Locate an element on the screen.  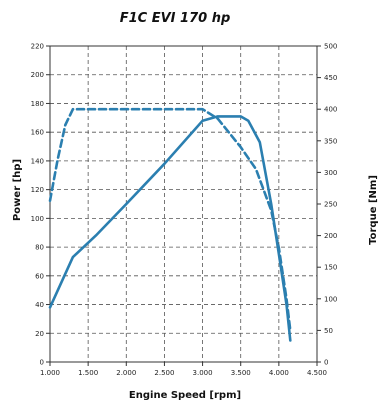
x-tick-label: 1.500 is located at coordinates (88, 373).